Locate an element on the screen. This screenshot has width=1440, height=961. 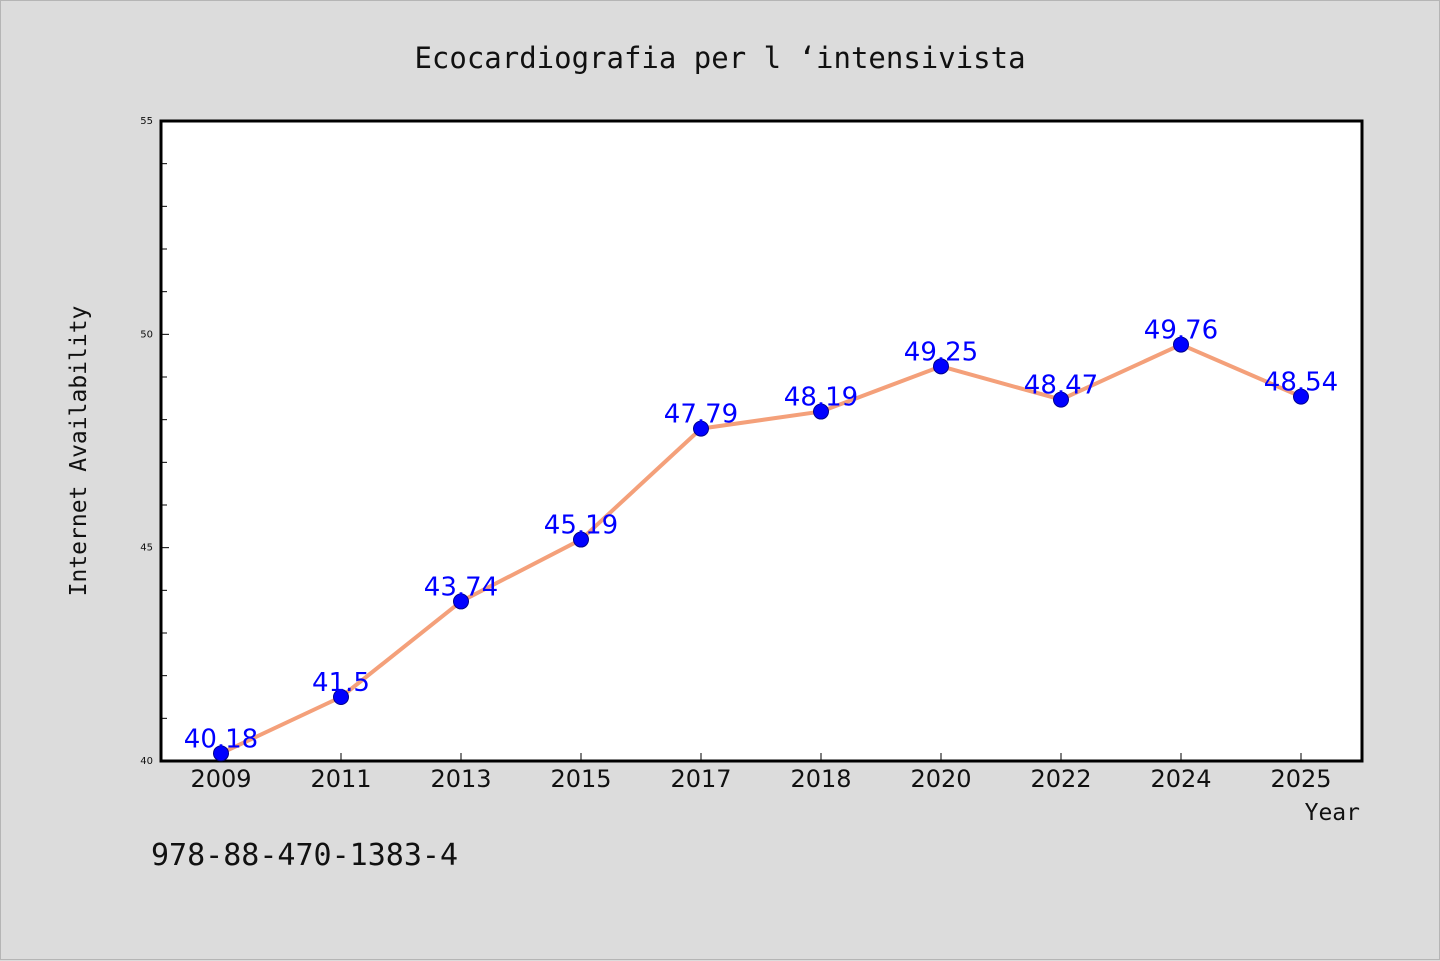
data-label: 45.19 is located at coordinates (581, 526).